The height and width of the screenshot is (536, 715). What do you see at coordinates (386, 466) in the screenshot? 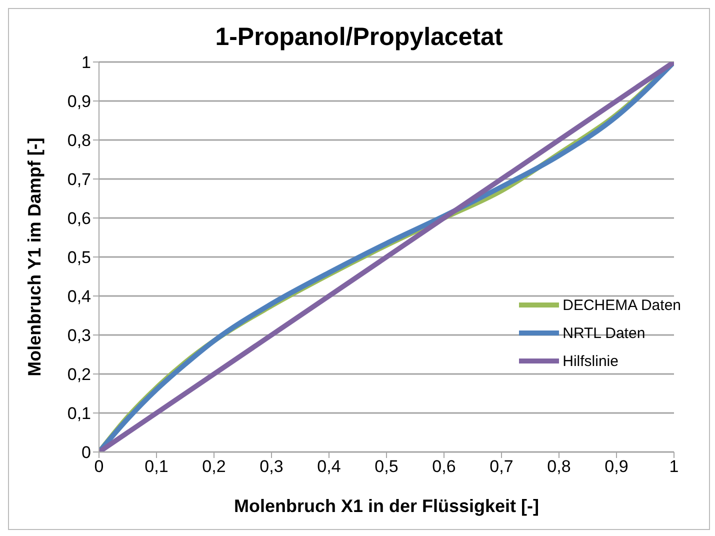
I see `x-tick-label: 0,5` at bounding box center [386, 466].